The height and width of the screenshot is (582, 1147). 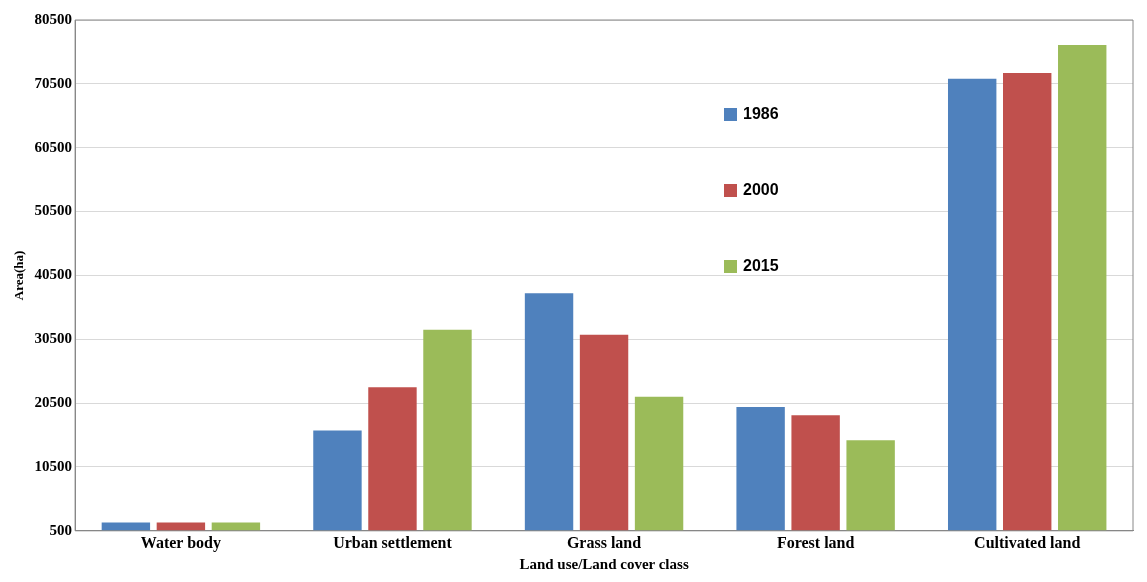 What do you see at coordinates (393, 542) in the screenshot?
I see `x-tick-label: Urban settlement` at bounding box center [393, 542].